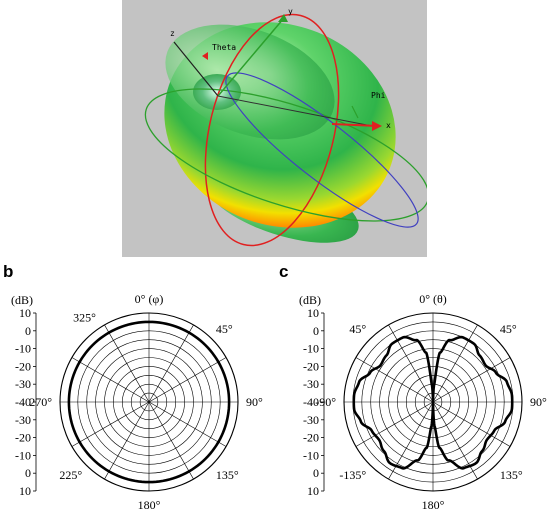  Describe the element at coordinates (172, 33) in the screenshot. I see `z-label: z` at that location.